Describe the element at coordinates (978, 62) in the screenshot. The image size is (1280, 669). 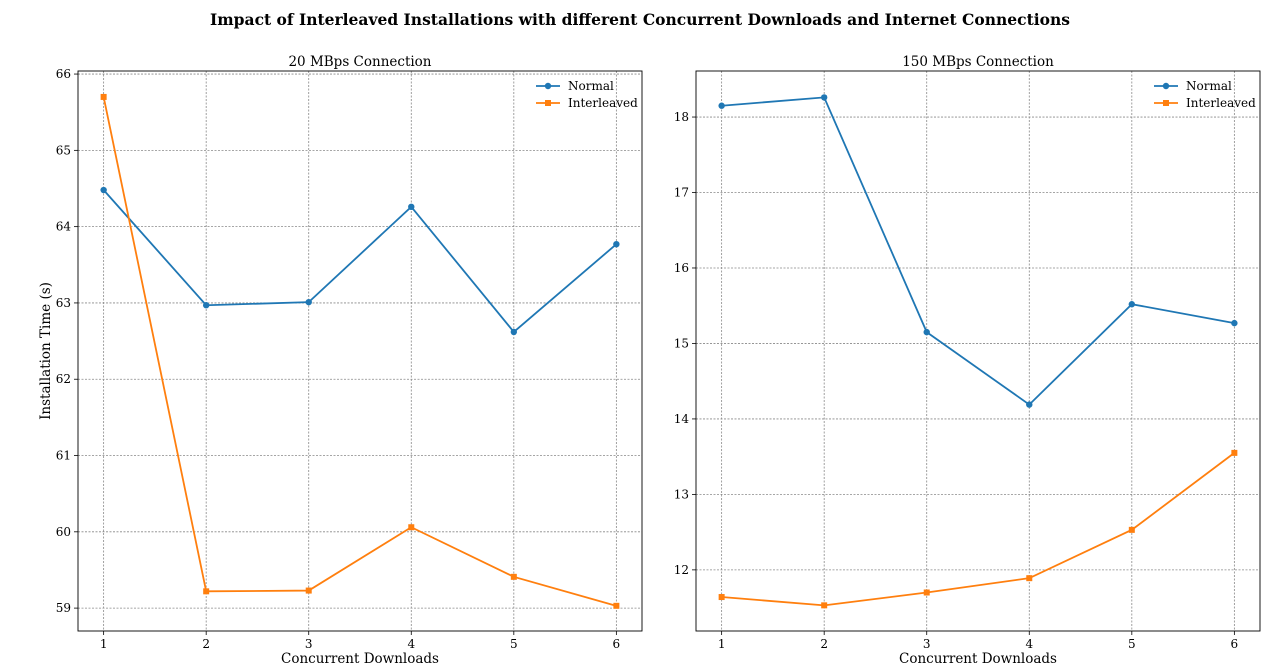
I see `subplot-title: 150 MBps Connection` at that location.